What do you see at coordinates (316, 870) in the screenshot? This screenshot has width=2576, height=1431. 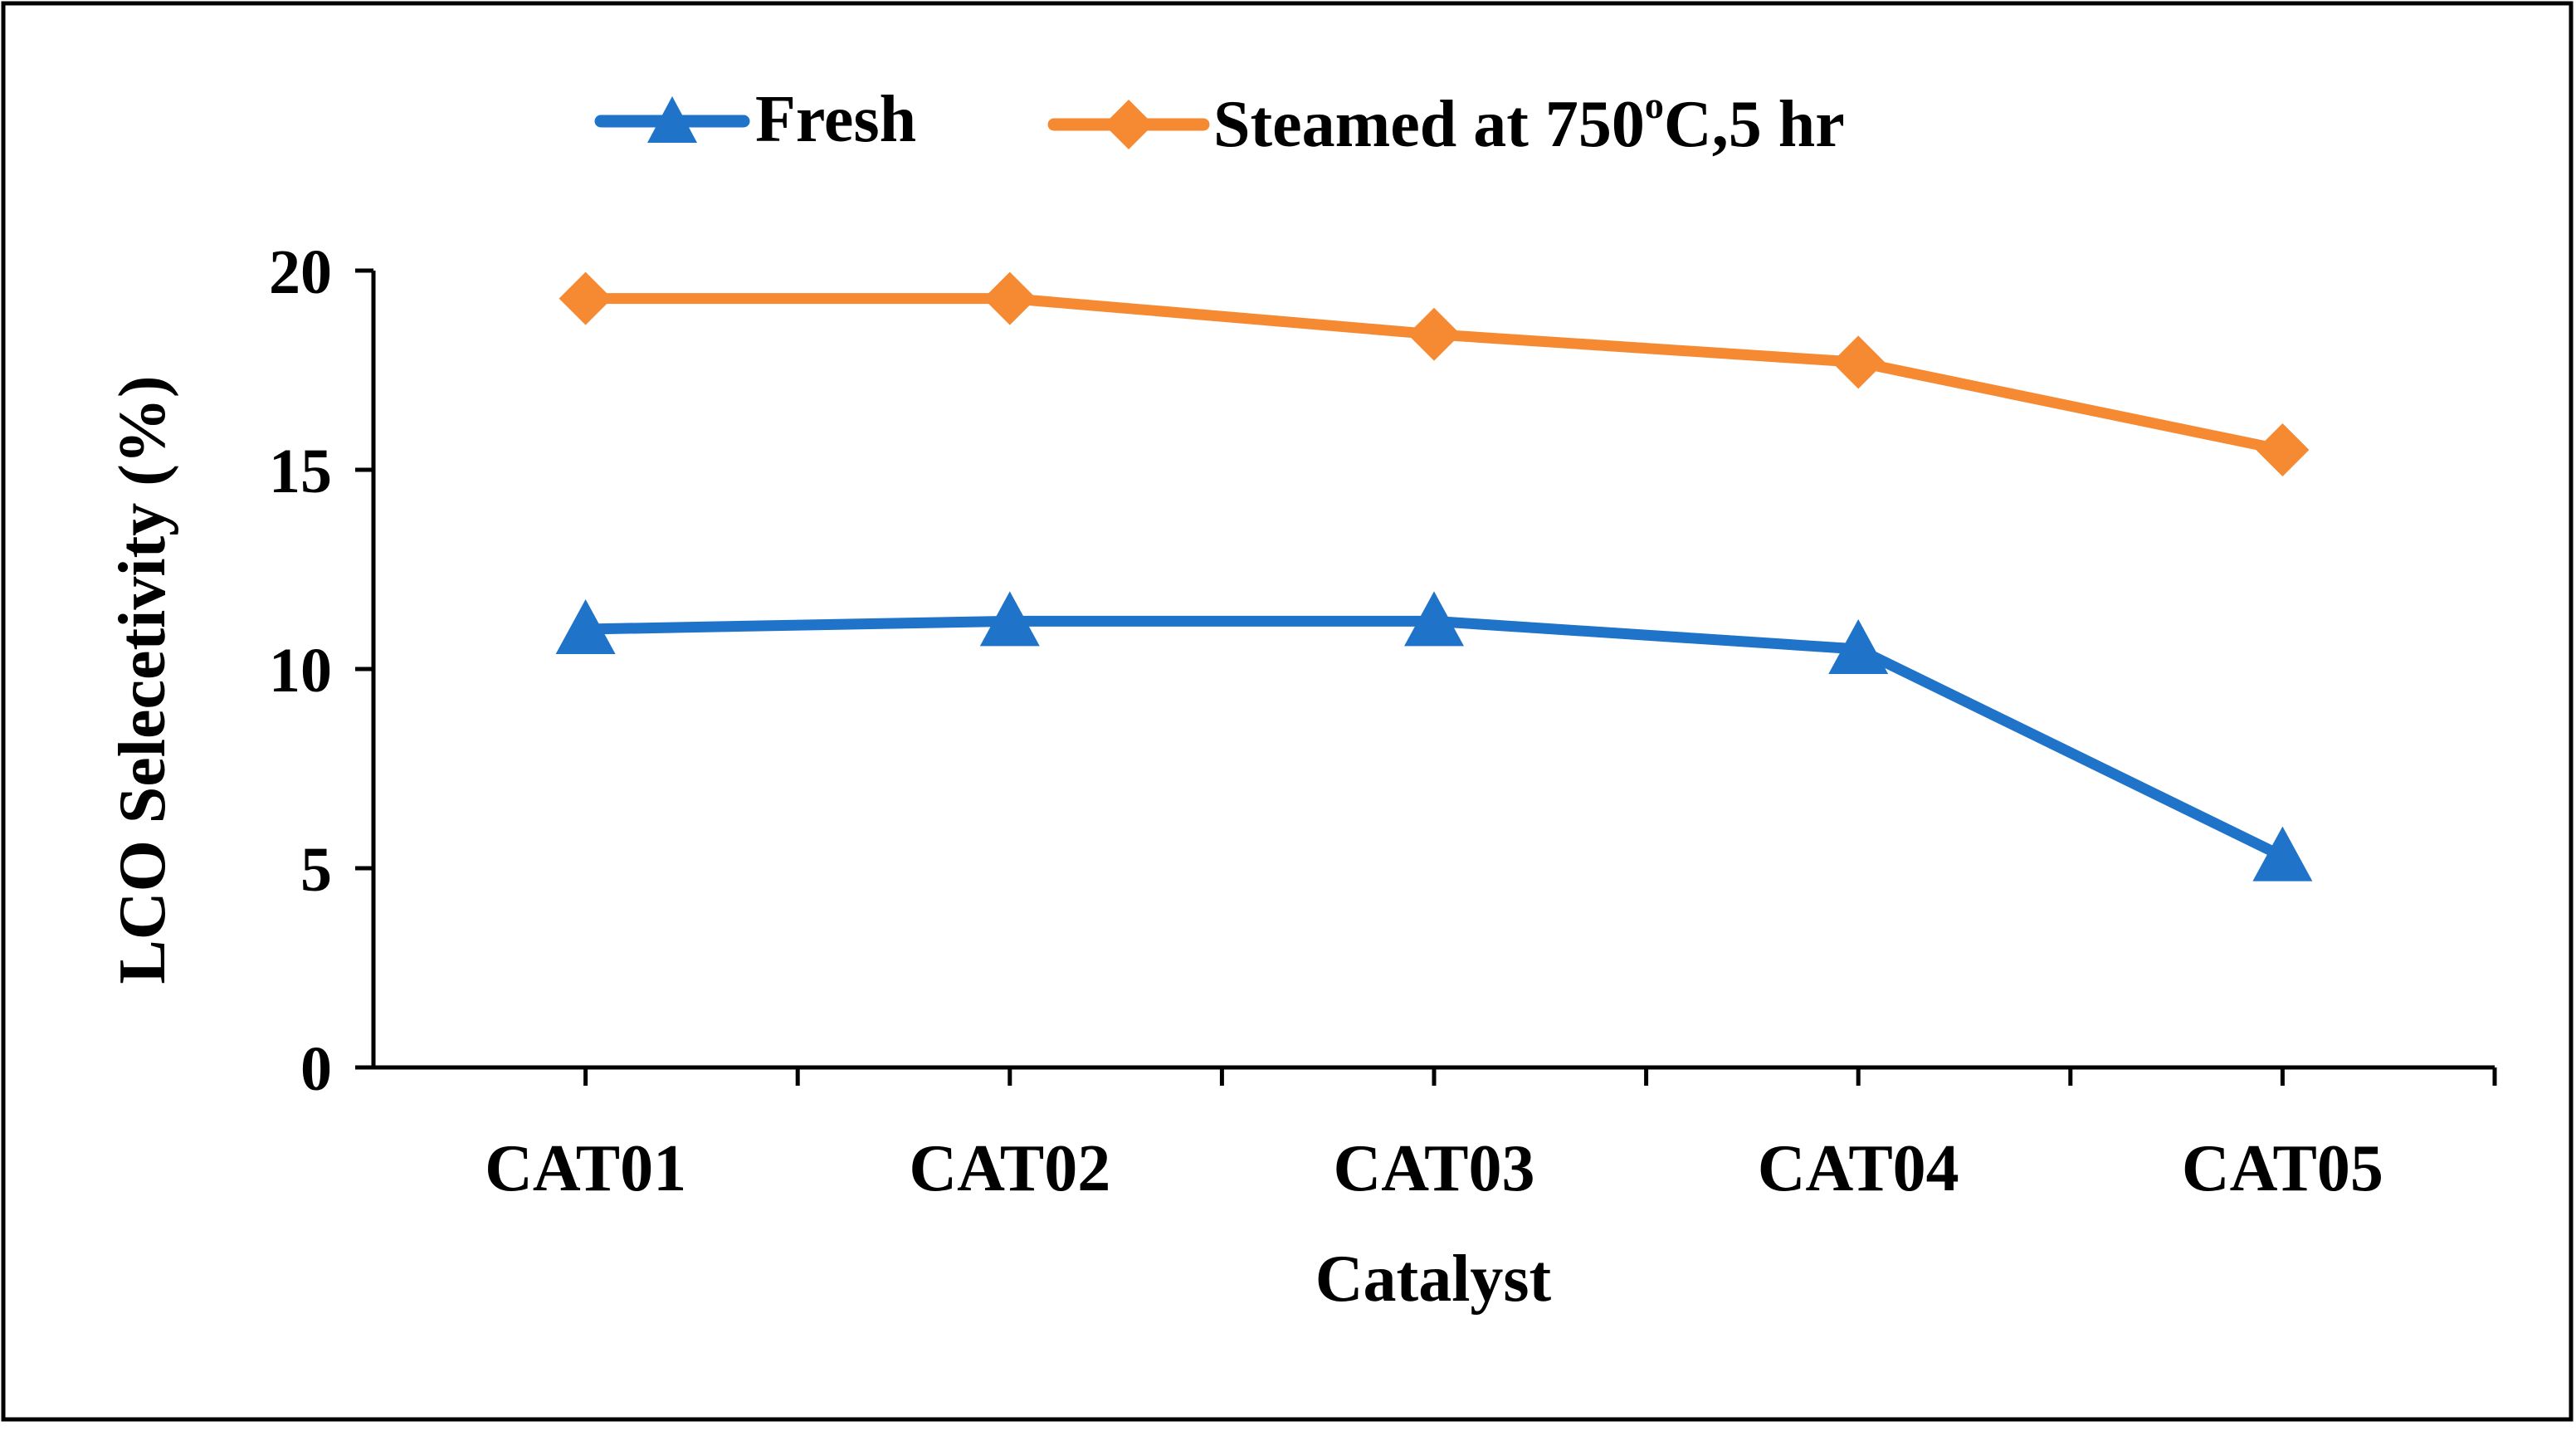 I see `y-tick-label: 5` at bounding box center [316, 870].